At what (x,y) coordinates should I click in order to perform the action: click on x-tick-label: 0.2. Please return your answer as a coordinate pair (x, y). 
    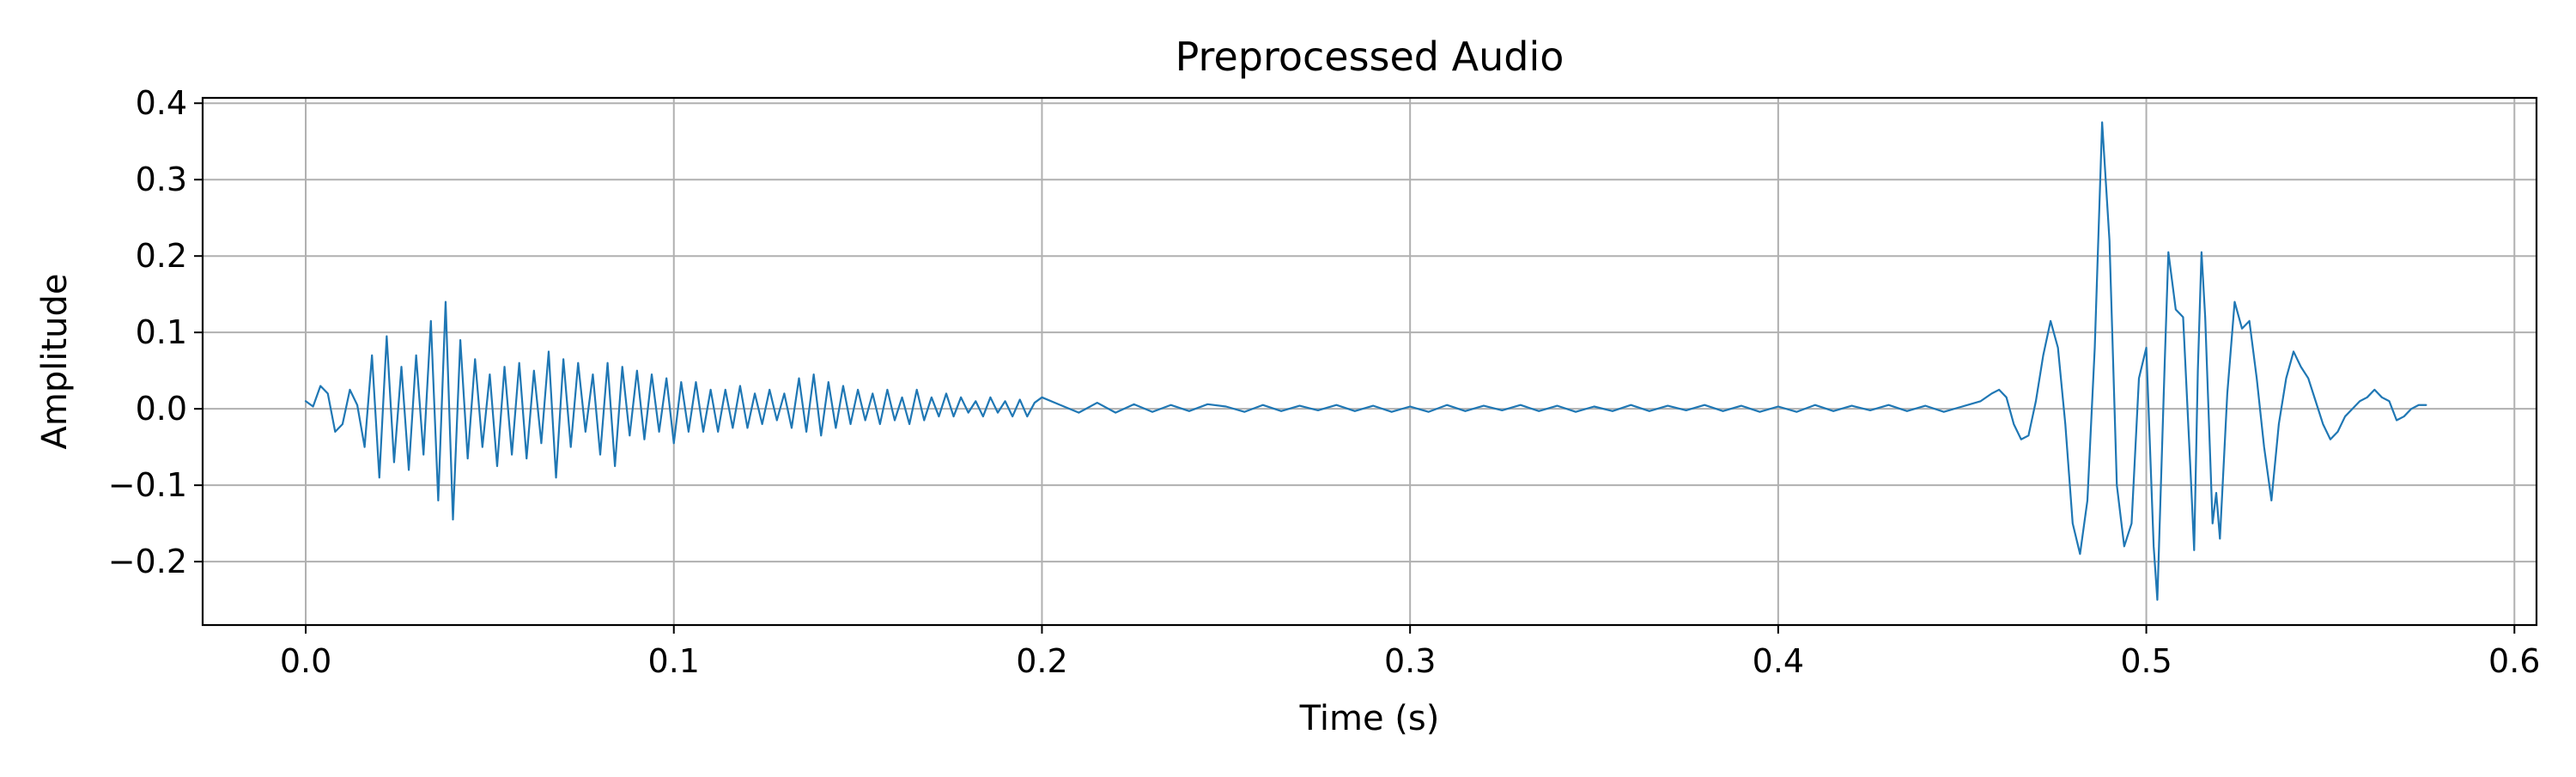
    Looking at the image, I should click on (1041, 661).